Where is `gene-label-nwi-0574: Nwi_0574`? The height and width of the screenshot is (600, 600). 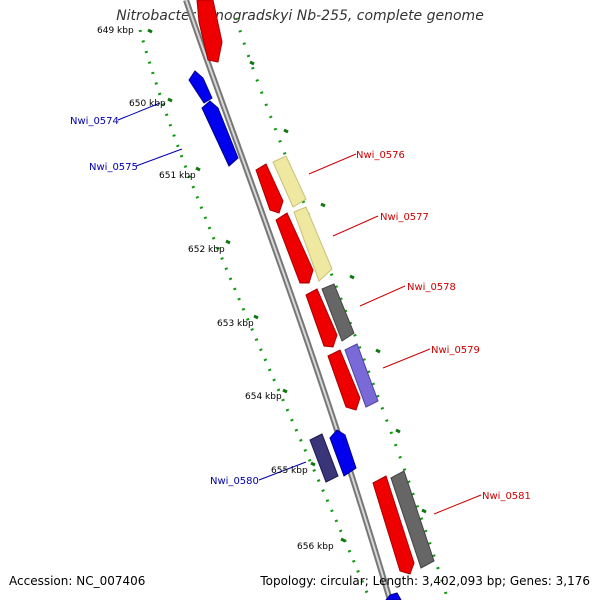 gene-label-nwi-0574: Nwi_0574 is located at coordinates (94, 121).